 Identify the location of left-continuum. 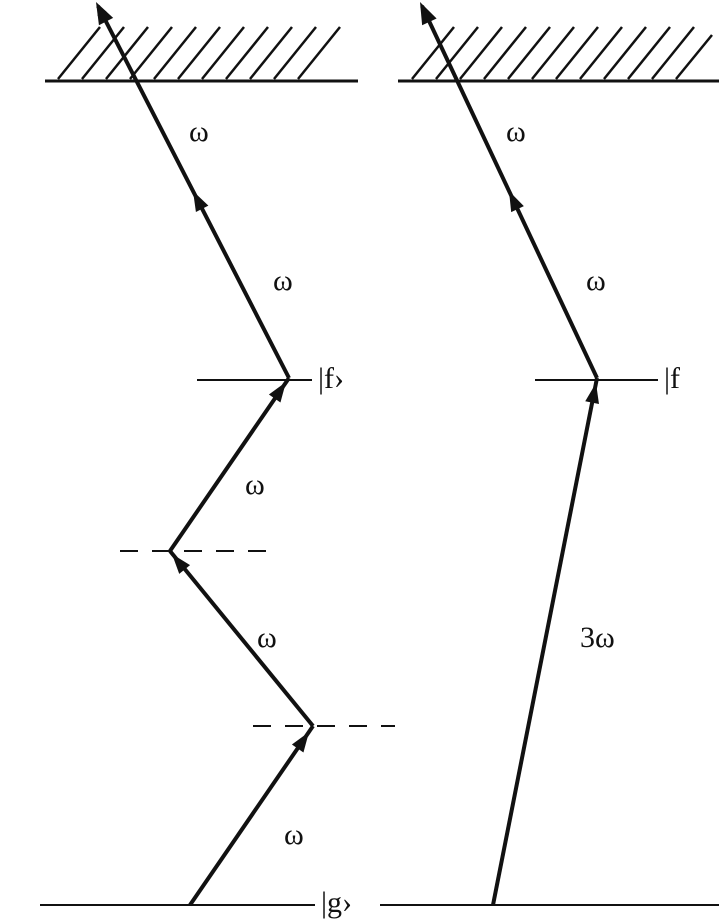
(201, 54).